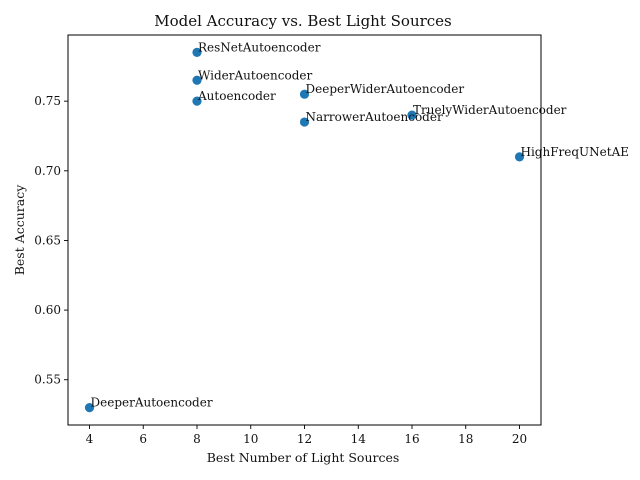  I want to click on data-point-label: NarrowerAutoencoder, so click(374, 117).